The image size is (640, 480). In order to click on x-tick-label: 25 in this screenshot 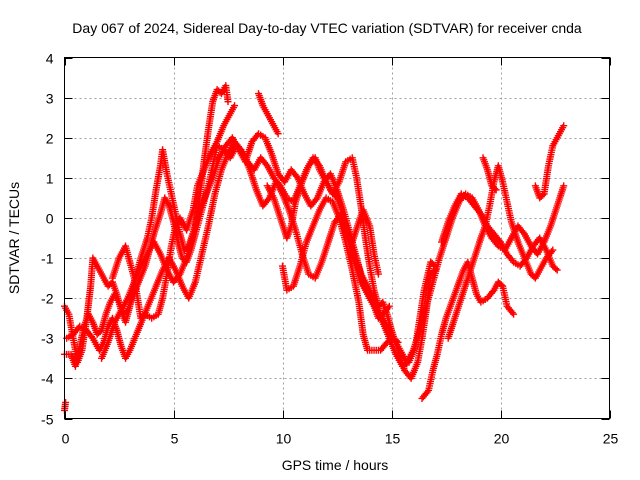, I will do `click(611, 439)`.